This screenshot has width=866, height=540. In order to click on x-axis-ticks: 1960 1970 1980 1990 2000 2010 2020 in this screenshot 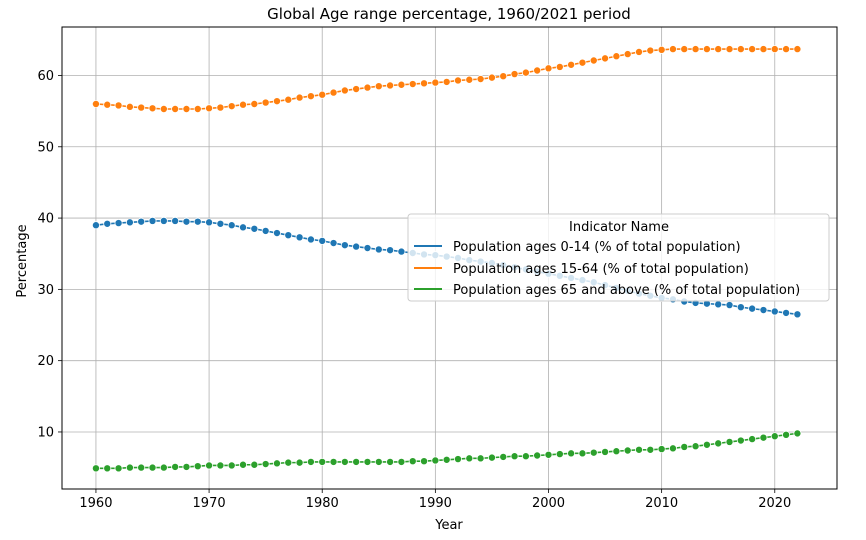, I will do `click(435, 500)`.